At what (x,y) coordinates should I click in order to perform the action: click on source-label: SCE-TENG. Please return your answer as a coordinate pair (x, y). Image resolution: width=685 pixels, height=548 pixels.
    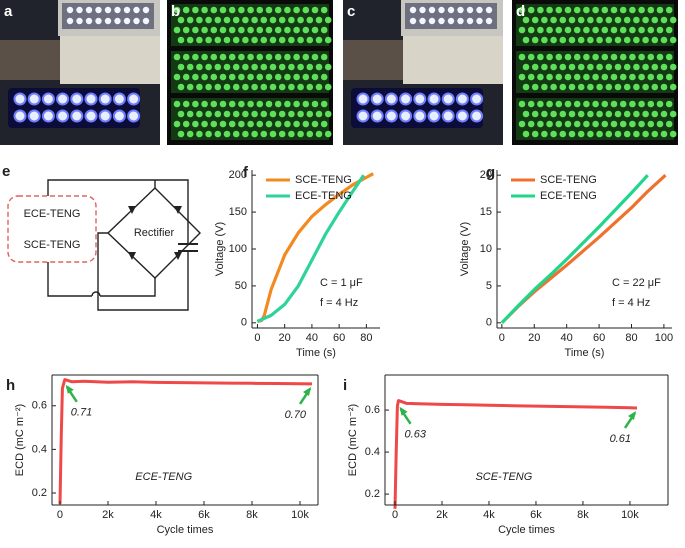
    Looking at the image, I should click on (52, 245).